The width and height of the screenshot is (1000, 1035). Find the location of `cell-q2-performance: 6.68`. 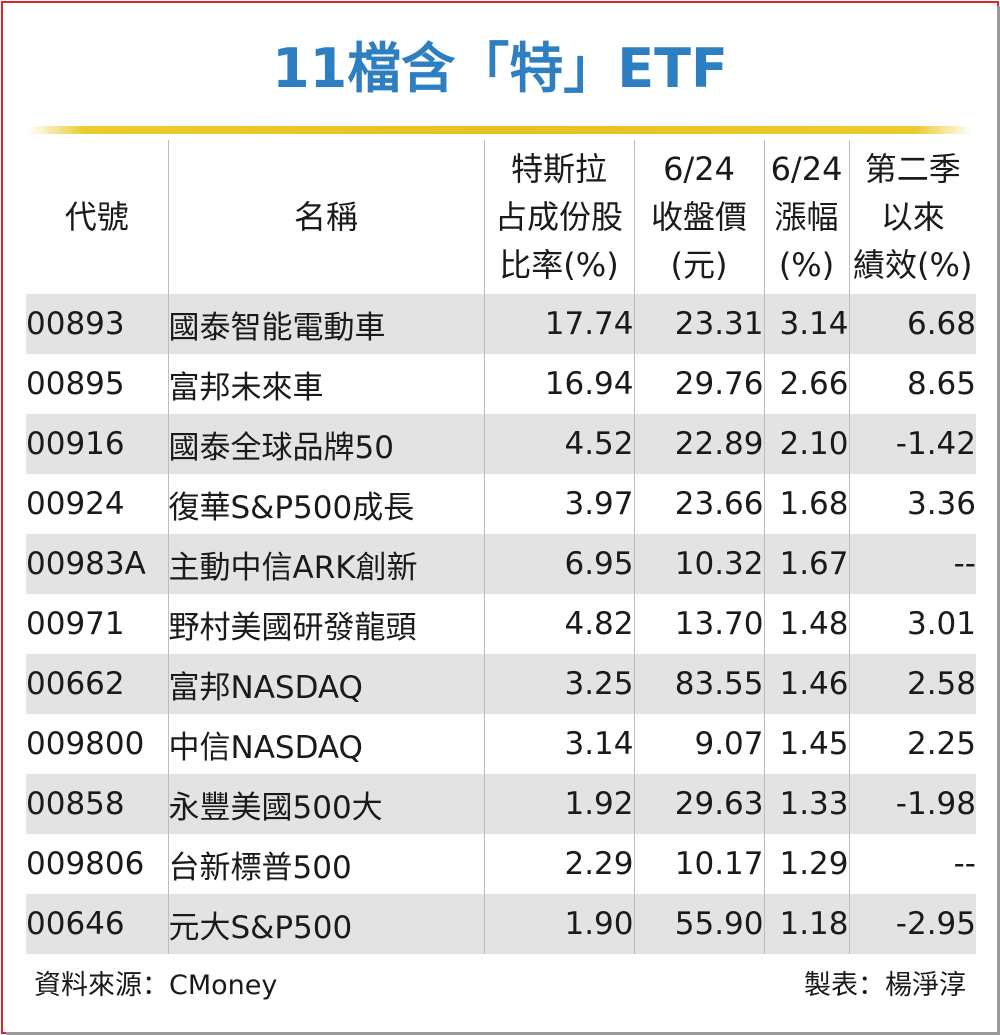

cell-q2-performance: 6.68 is located at coordinates (912, 324).